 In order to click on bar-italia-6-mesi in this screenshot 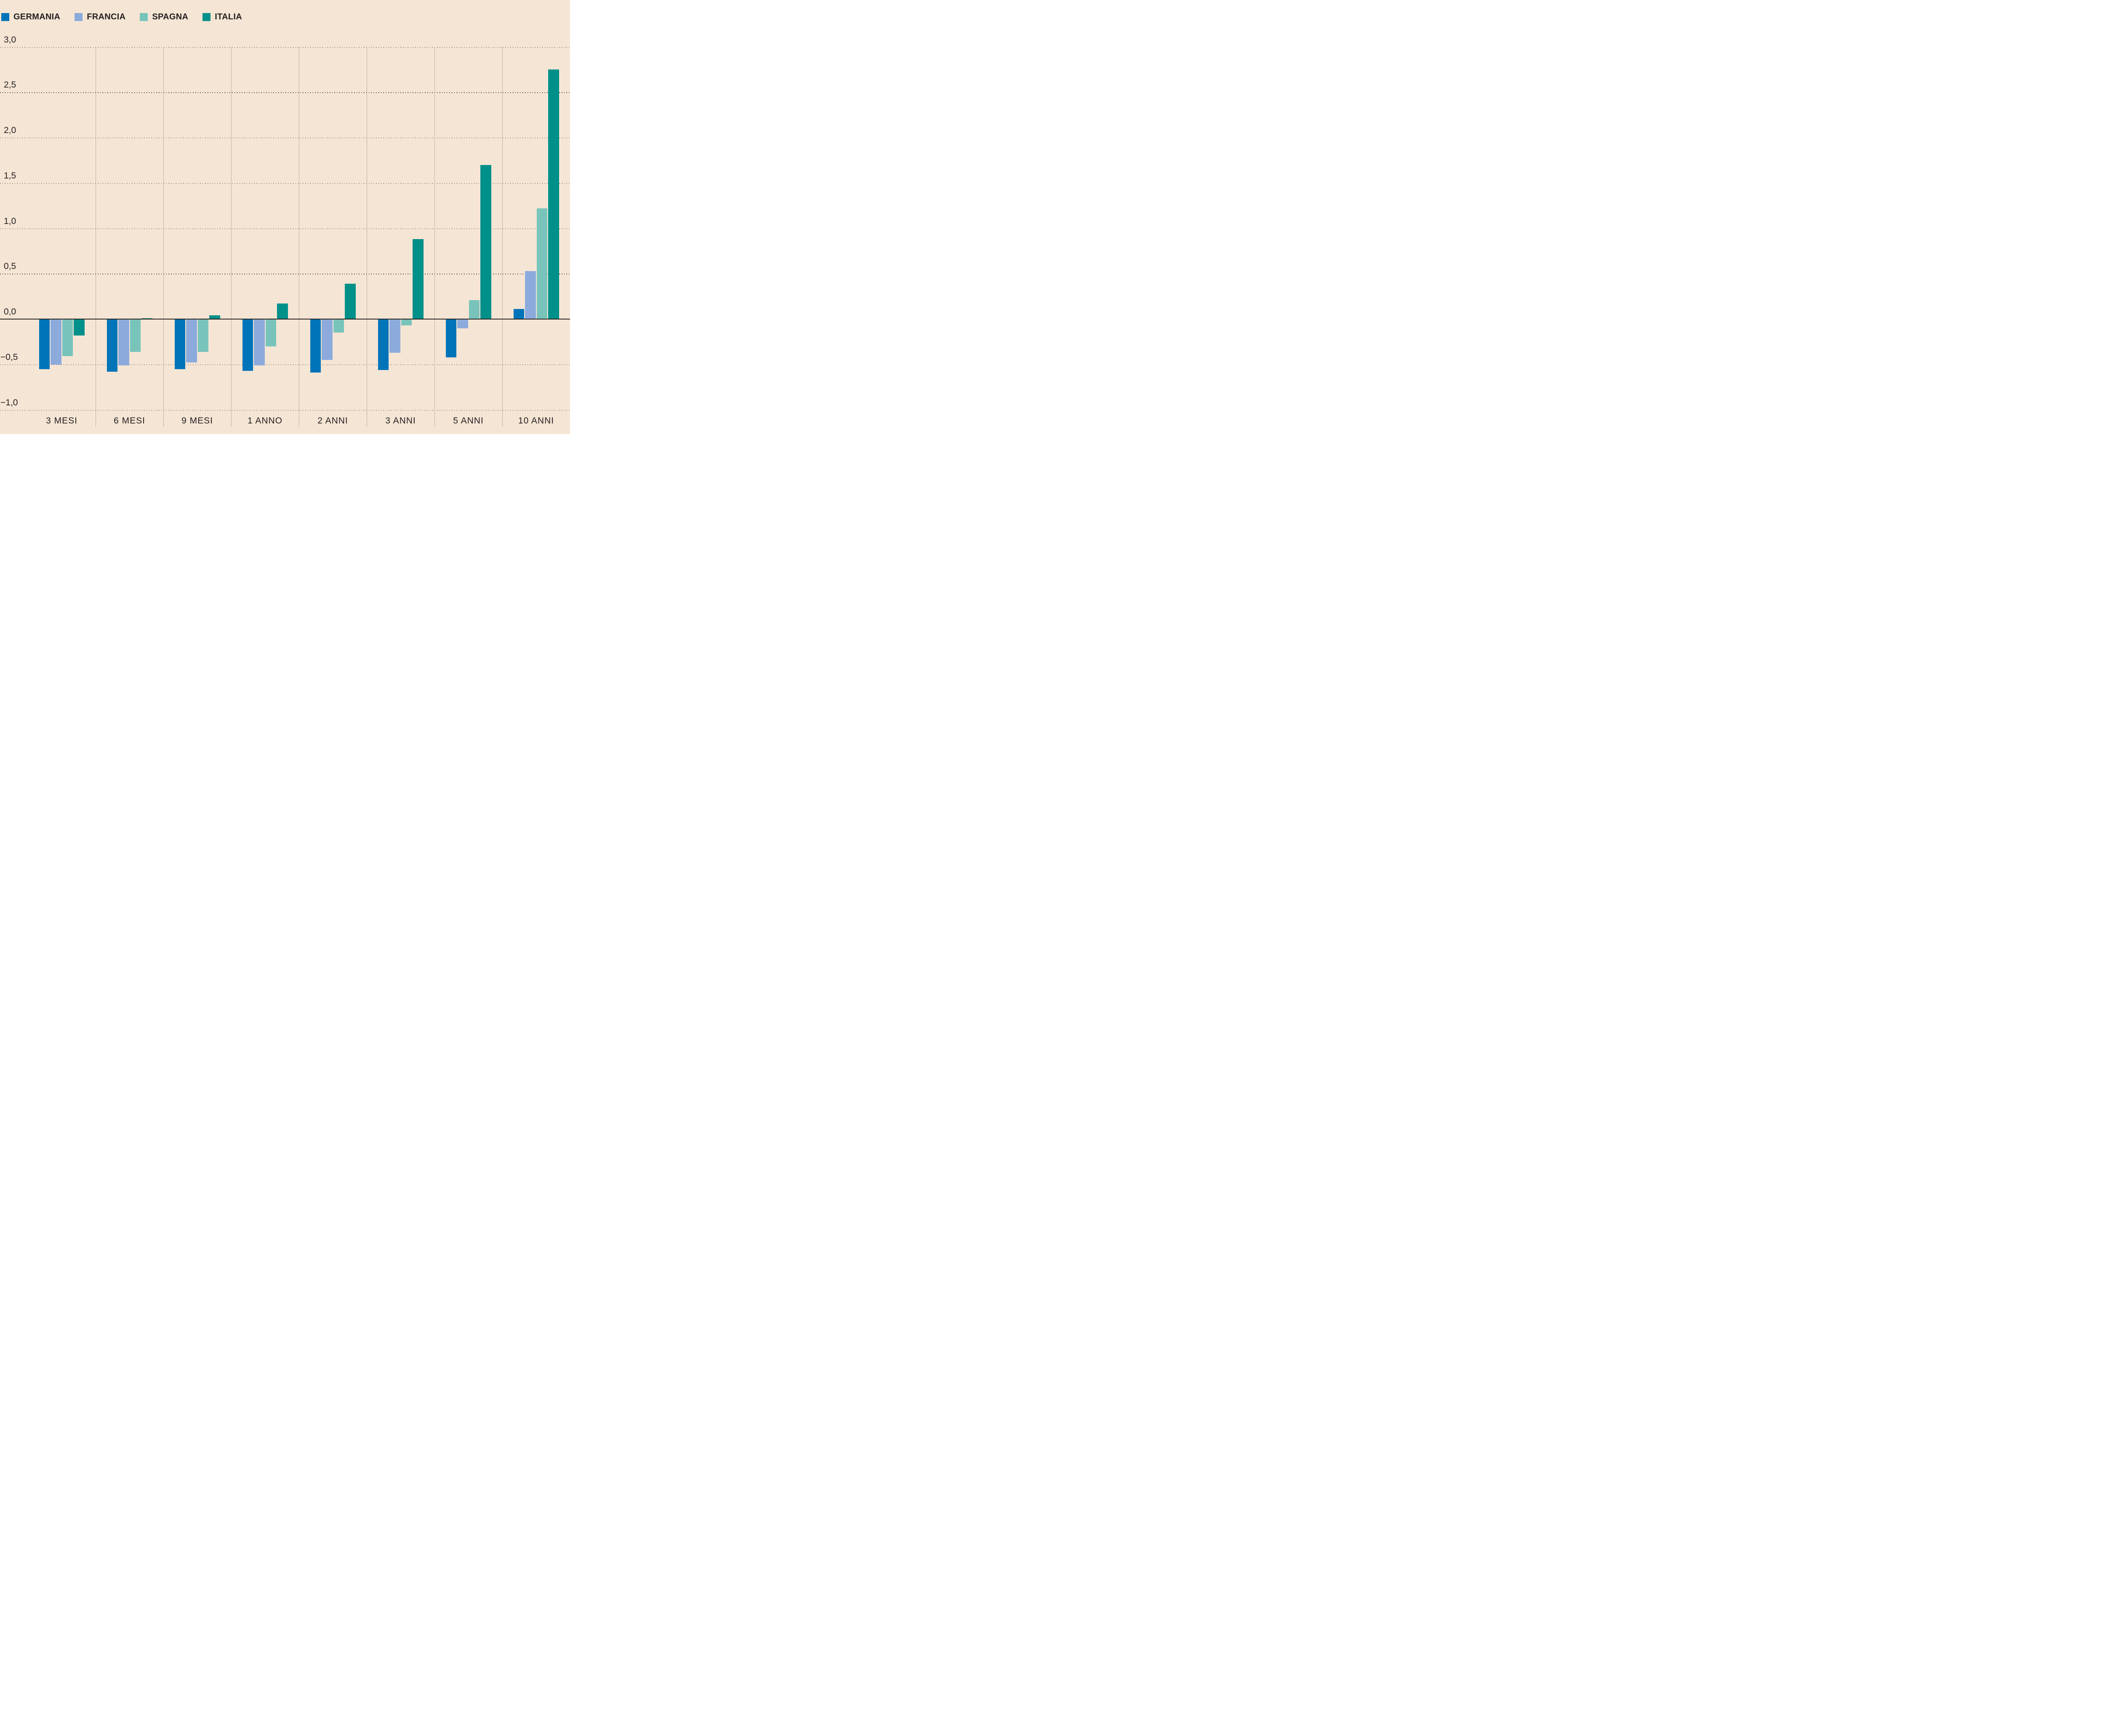, I will do `click(146, 318)`.